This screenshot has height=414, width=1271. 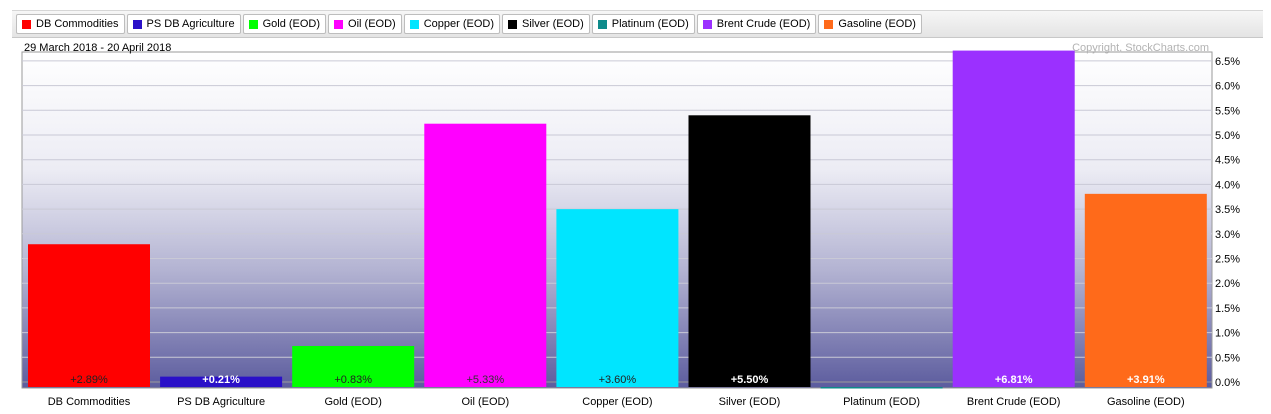 I want to click on x-tick-label: Silver (EOD), so click(x=750, y=402).